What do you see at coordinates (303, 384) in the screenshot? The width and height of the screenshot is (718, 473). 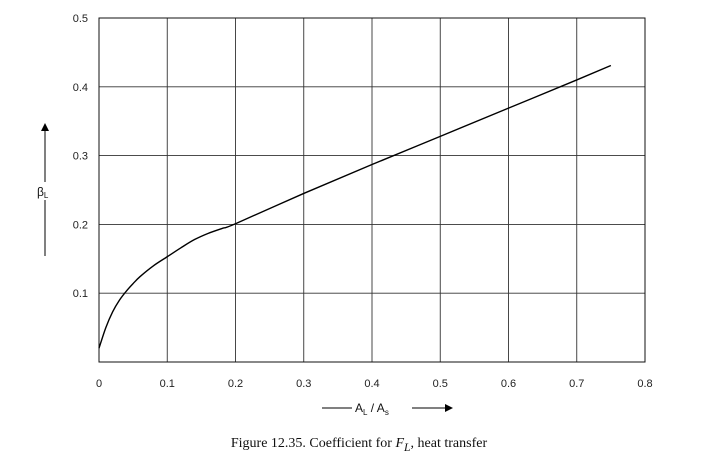 I see `x-tick-label: 0.3` at bounding box center [303, 384].